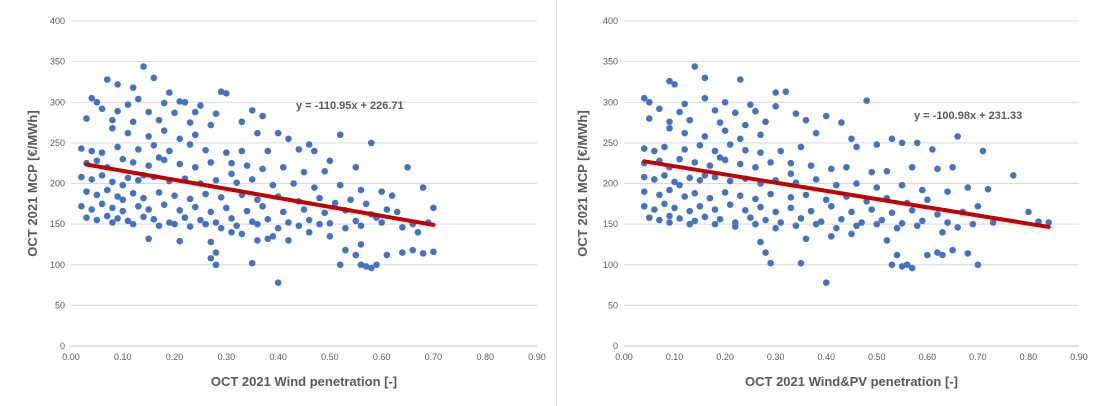 This screenshot has height=406, width=1099. Describe the element at coordinates (846, 194) in the screenshot. I see `trendline` at that location.